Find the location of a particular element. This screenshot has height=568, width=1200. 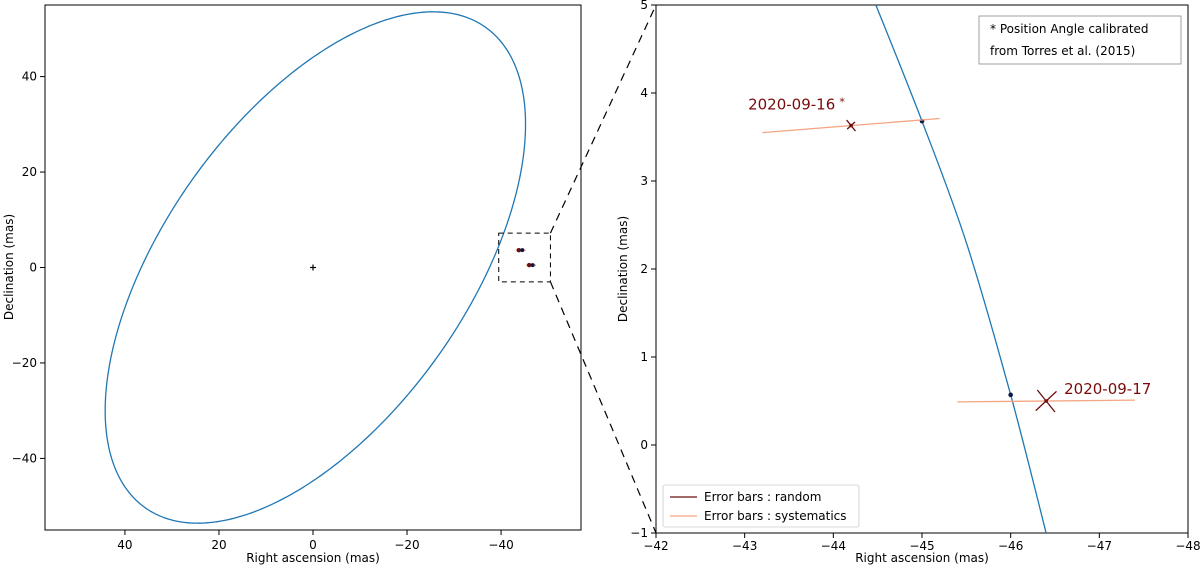

zoom-x-tick-label: −46 is located at coordinates (1010, 546).